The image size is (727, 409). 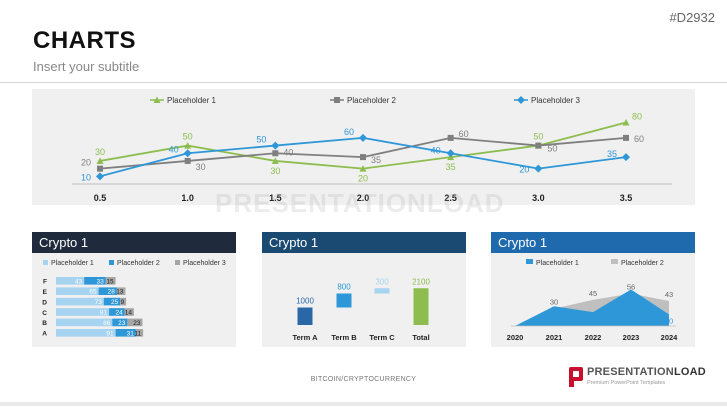 I want to click on bar-label: 9, so click(x=122, y=302).